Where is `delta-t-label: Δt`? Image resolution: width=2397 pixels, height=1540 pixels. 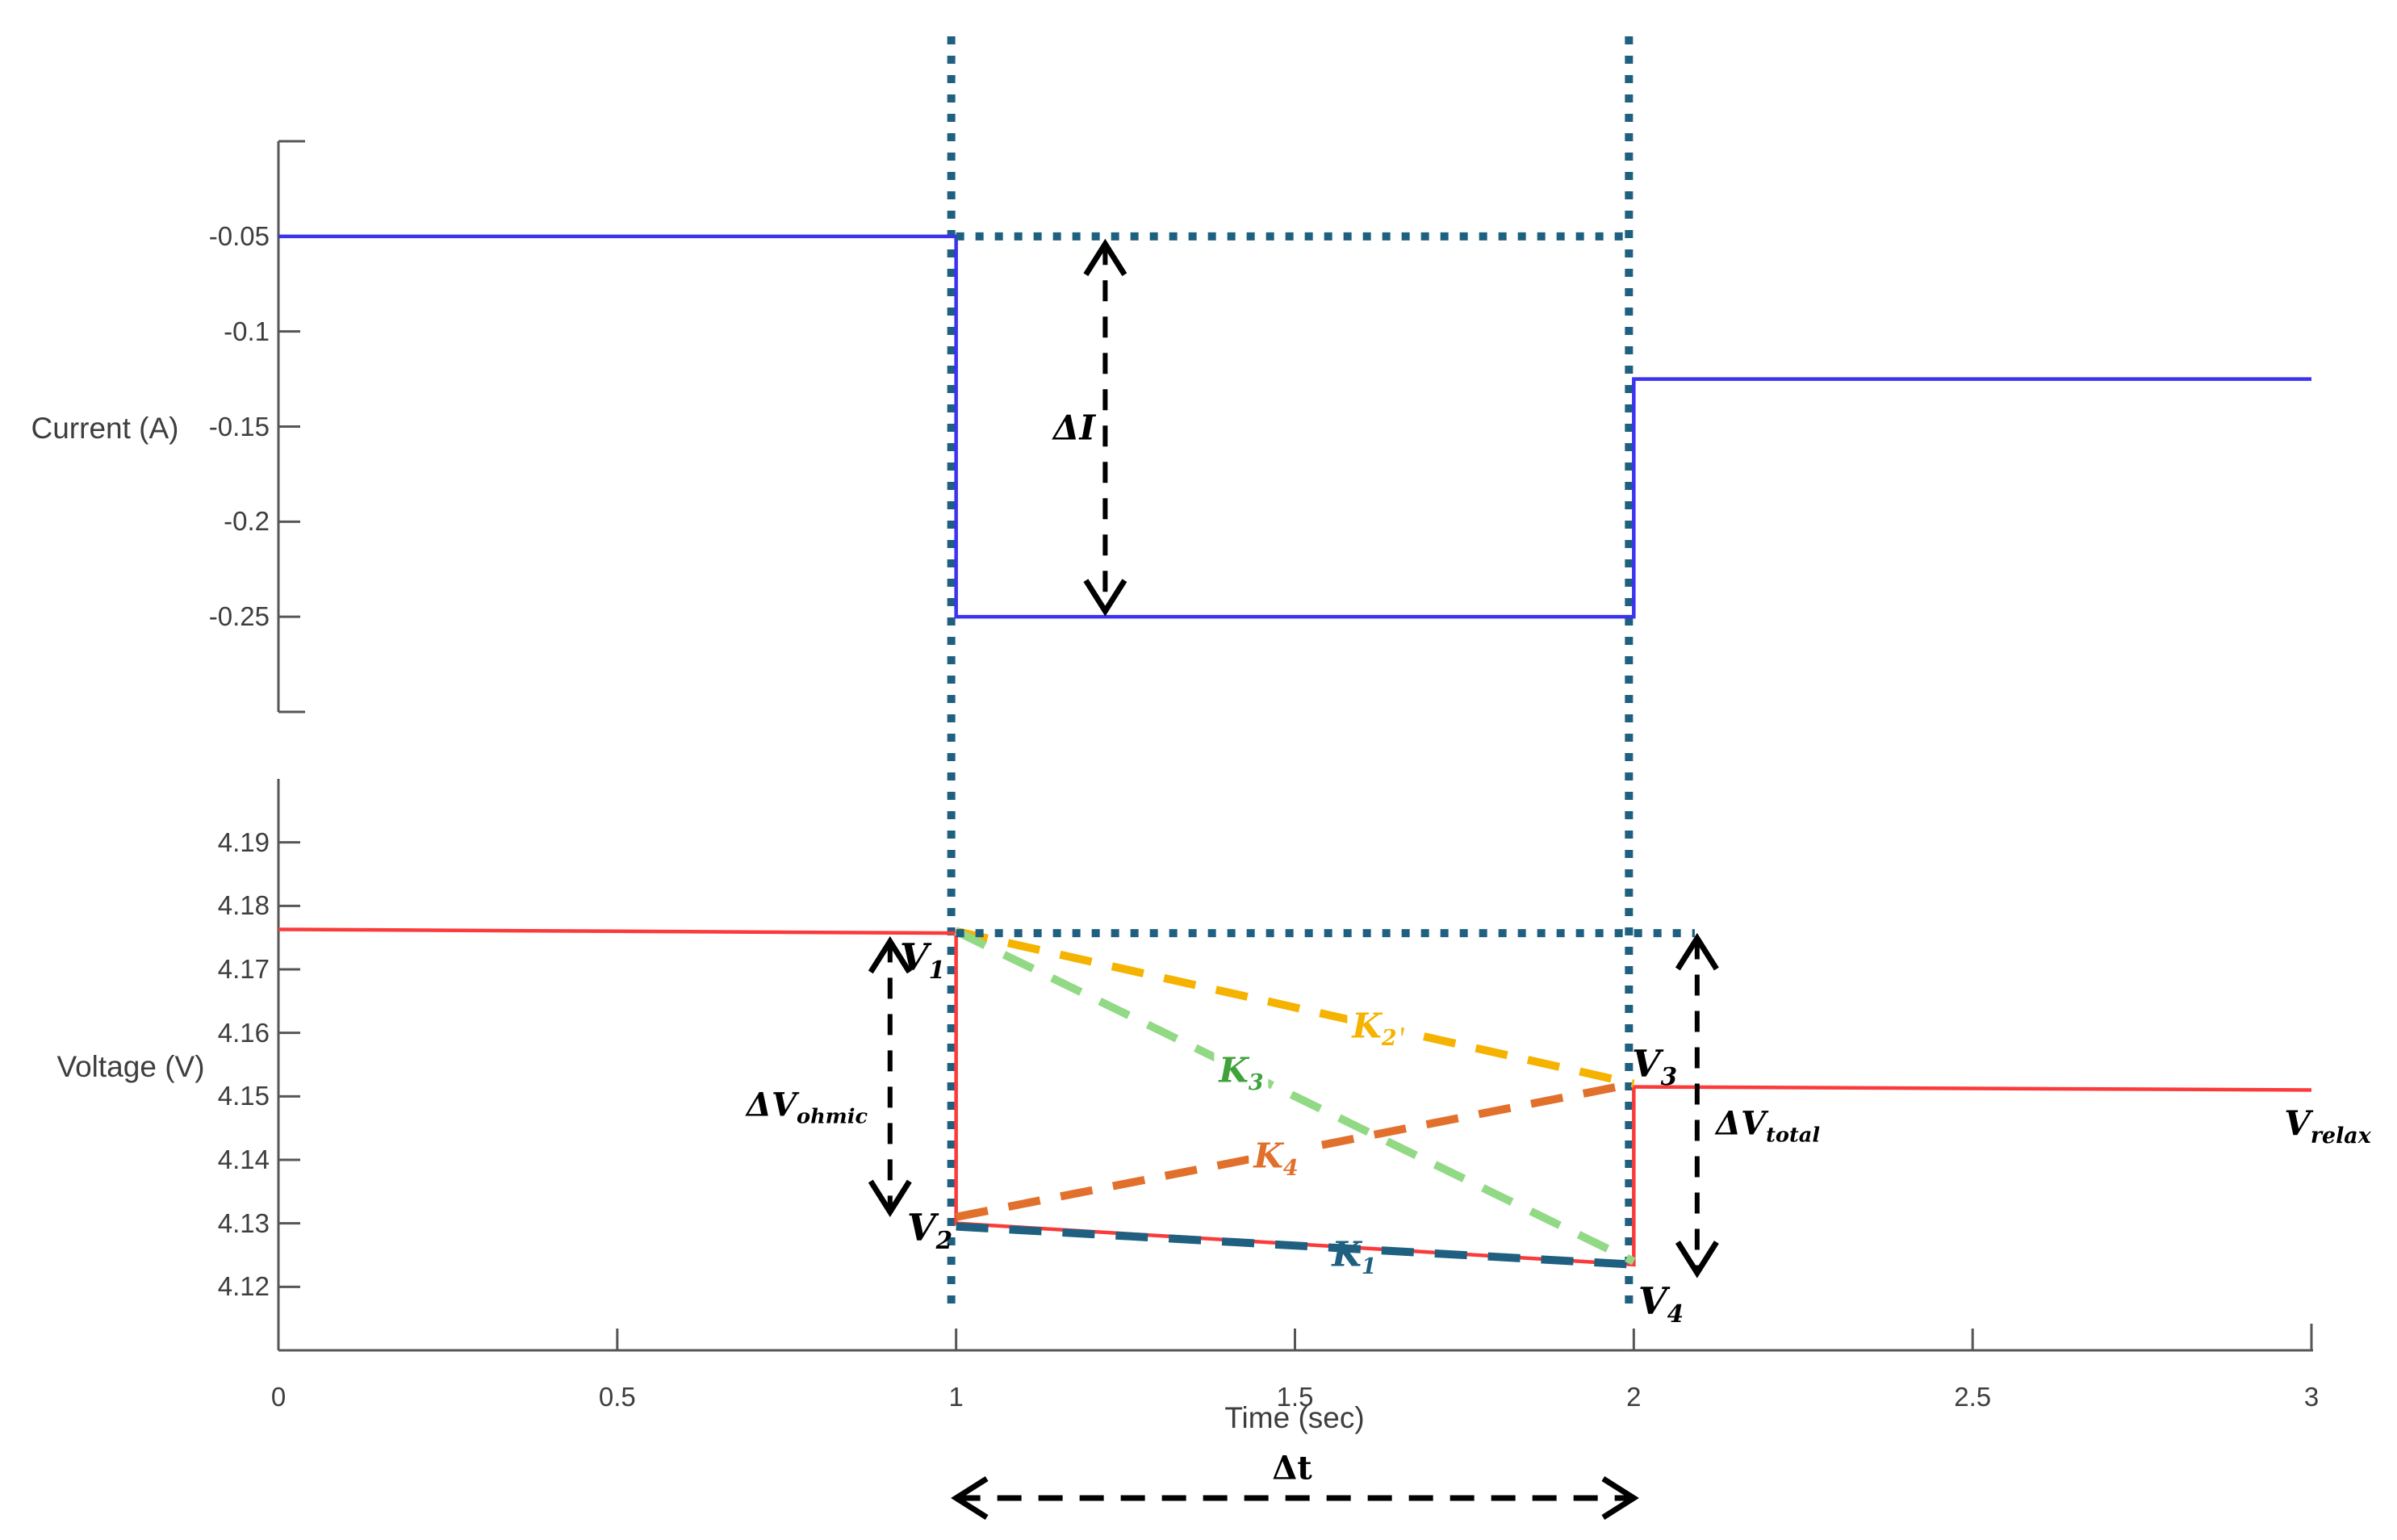
delta-t-label: Δt is located at coordinates (1292, 1469).